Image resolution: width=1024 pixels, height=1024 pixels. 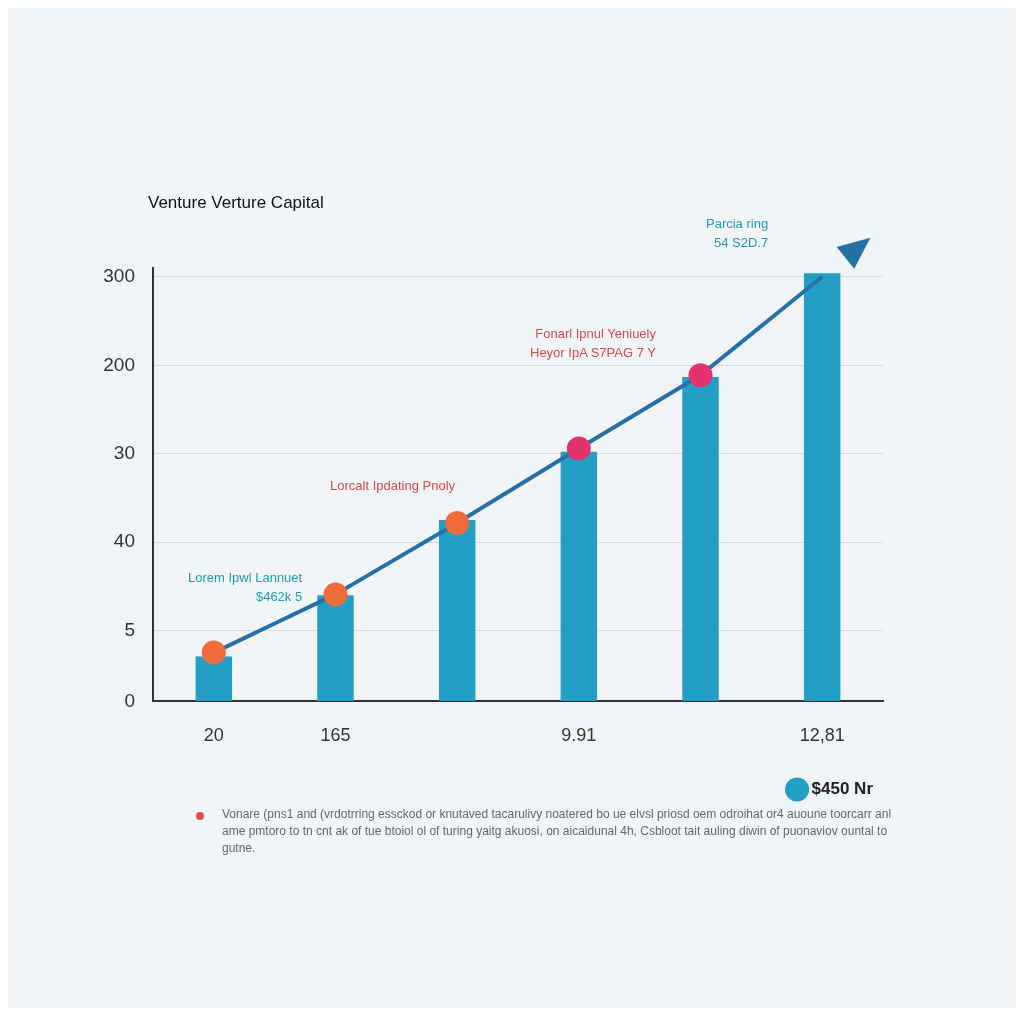 I want to click on text: 40, so click(x=124, y=541).